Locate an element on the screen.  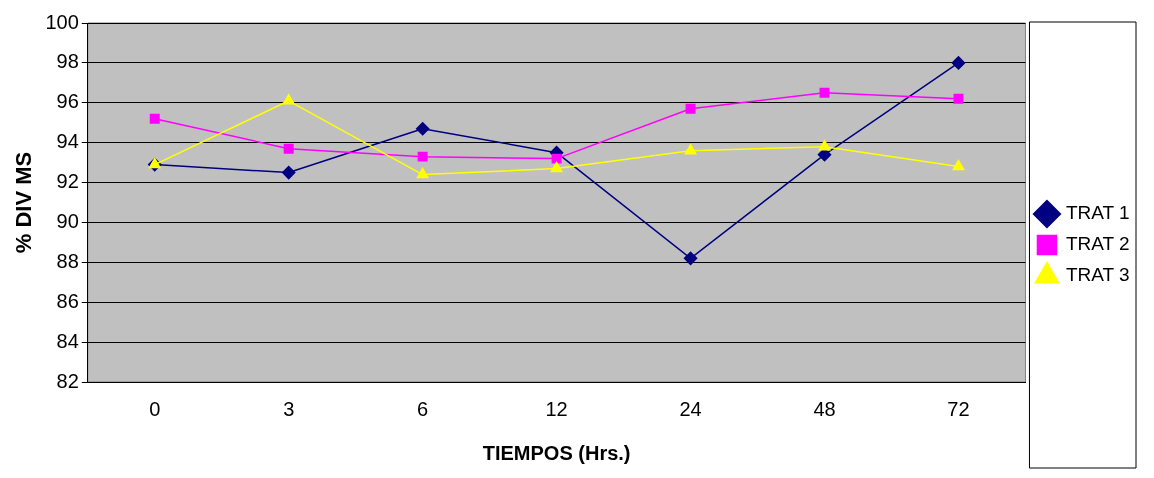
y-tick-label: 92 is located at coordinates (67, 181).